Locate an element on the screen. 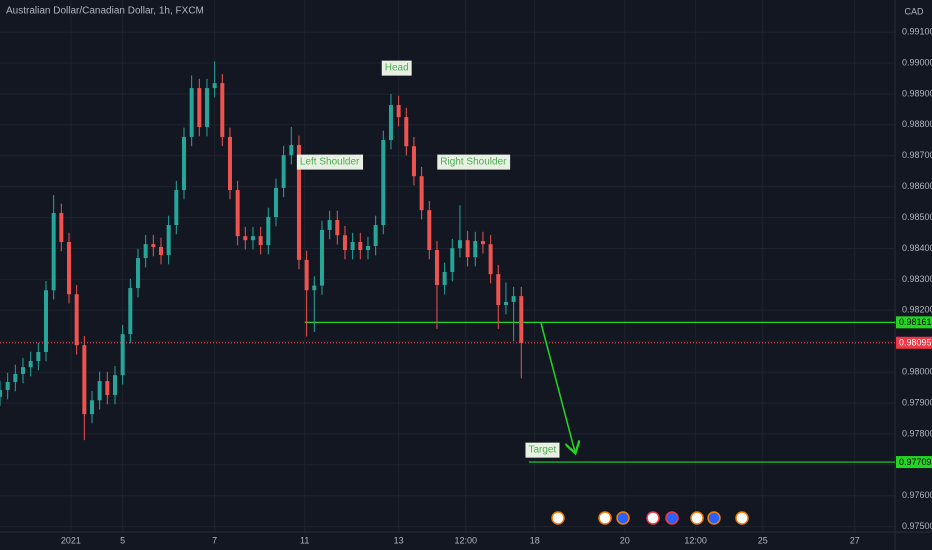  target-arrow is located at coordinates (557, 387).